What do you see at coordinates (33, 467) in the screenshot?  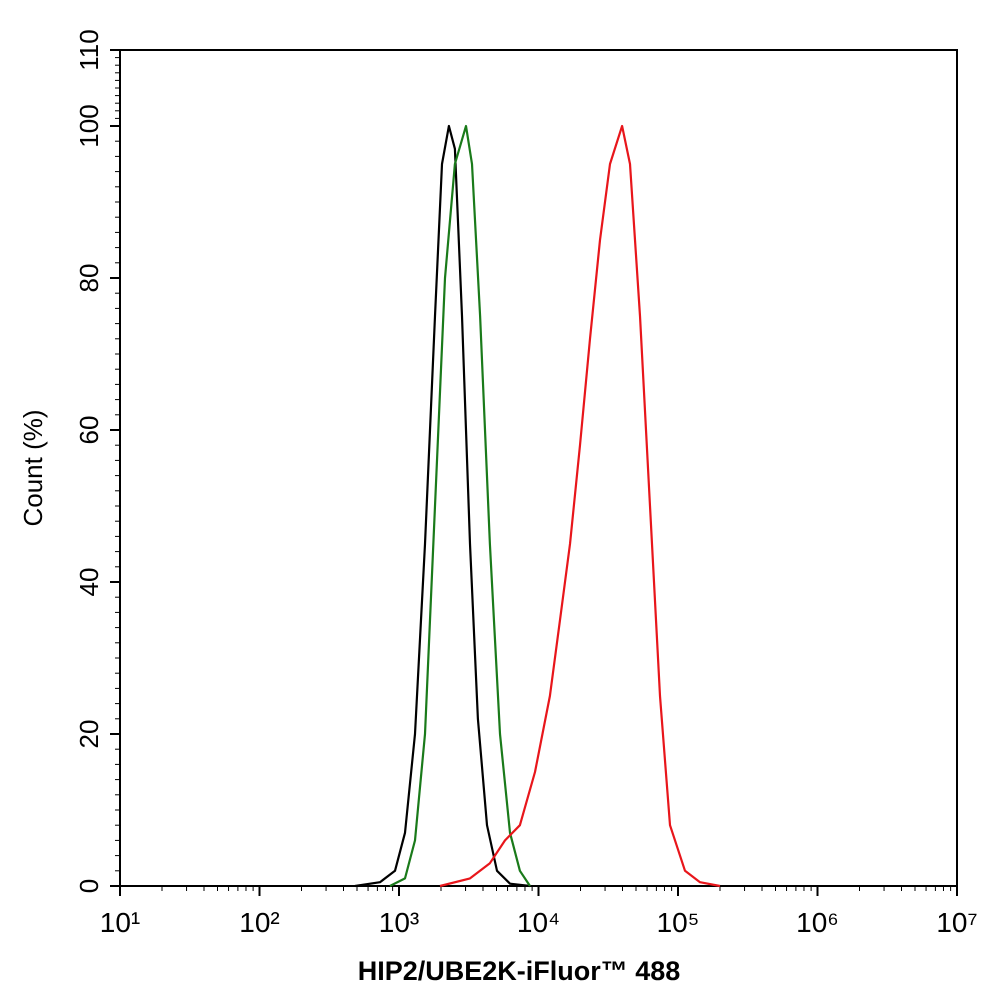 I see `y-axis-label: Count (%)` at bounding box center [33, 467].